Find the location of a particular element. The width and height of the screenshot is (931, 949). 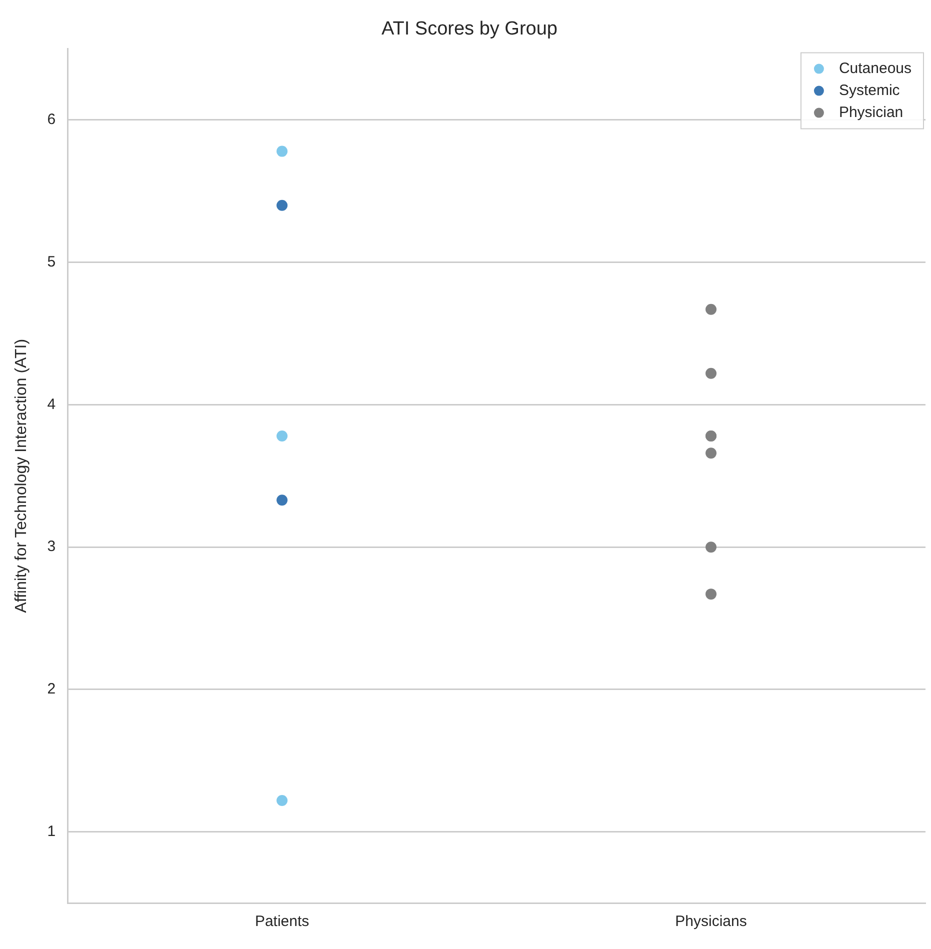

y-tick-label: 6 is located at coordinates (51, 119).